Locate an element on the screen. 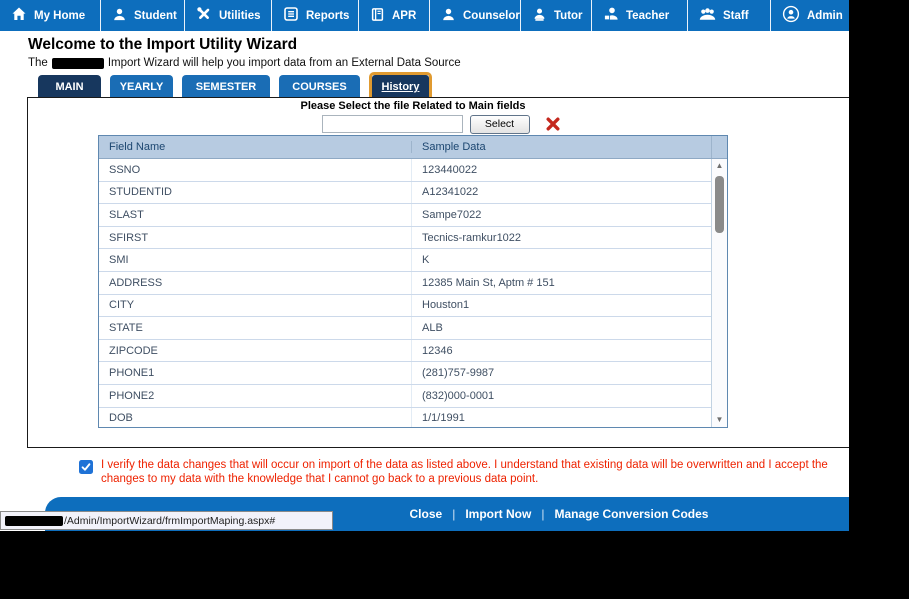 This screenshot has width=909, height=599. nav-item-utilities: Utilities is located at coordinates (228, 15).